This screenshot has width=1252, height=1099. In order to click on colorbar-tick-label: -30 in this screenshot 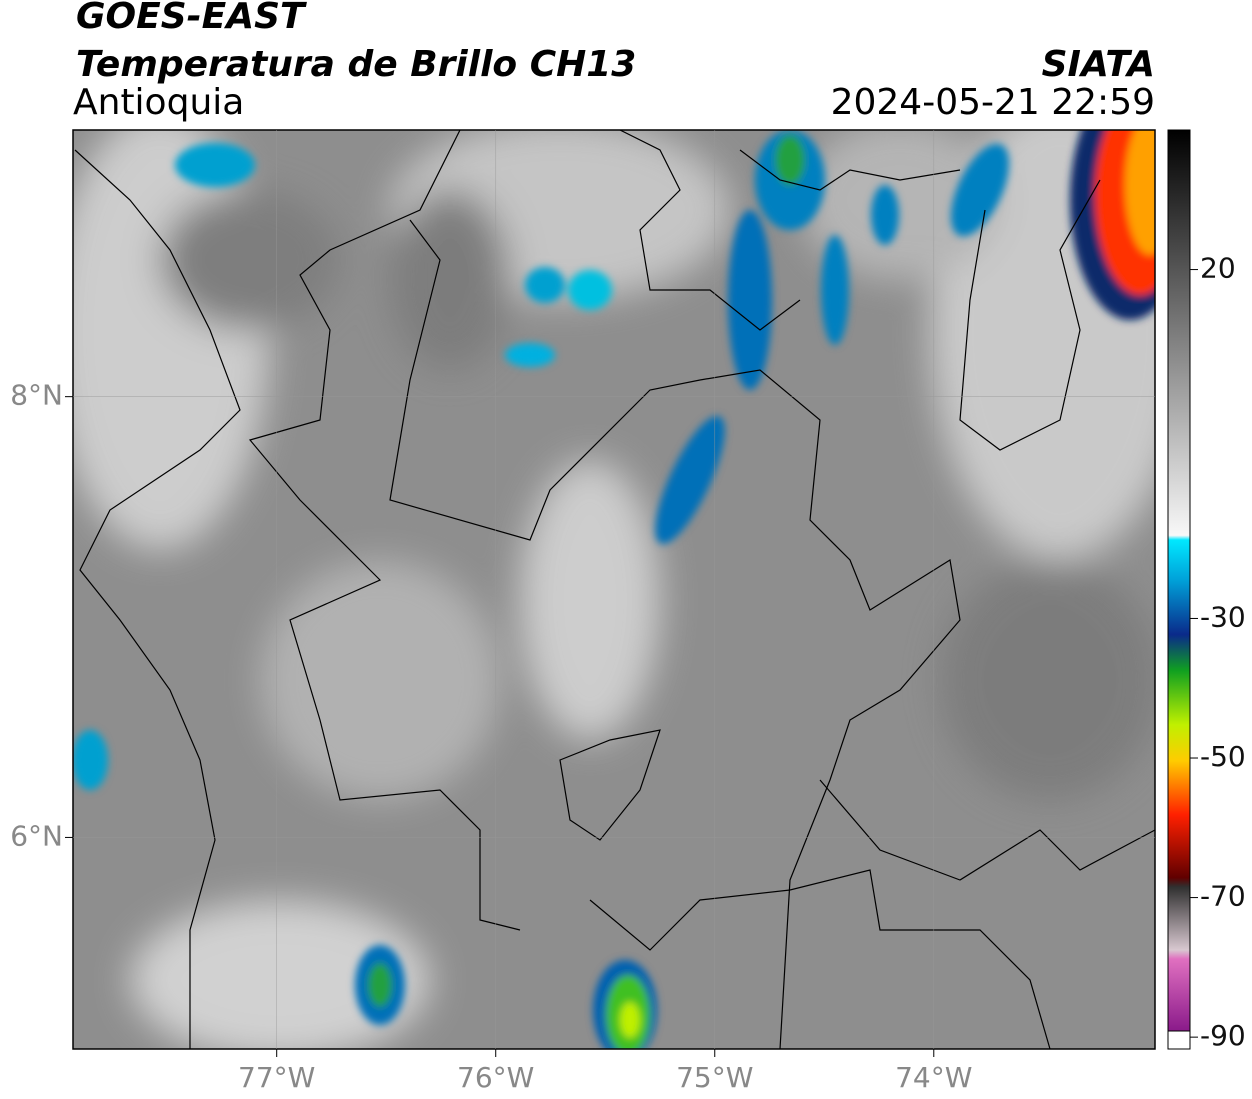, I will do `click(1223, 616)`.